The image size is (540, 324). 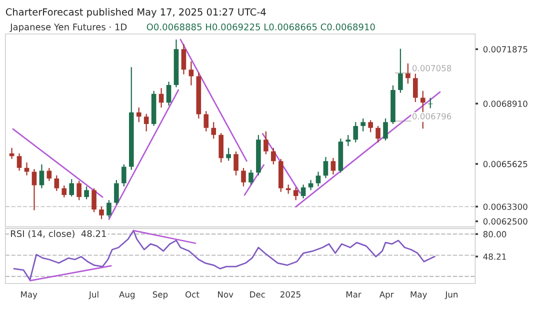 What do you see at coordinates (93, 295) in the screenshot?
I see `x-tick-label: Jul` at bounding box center [93, 295].